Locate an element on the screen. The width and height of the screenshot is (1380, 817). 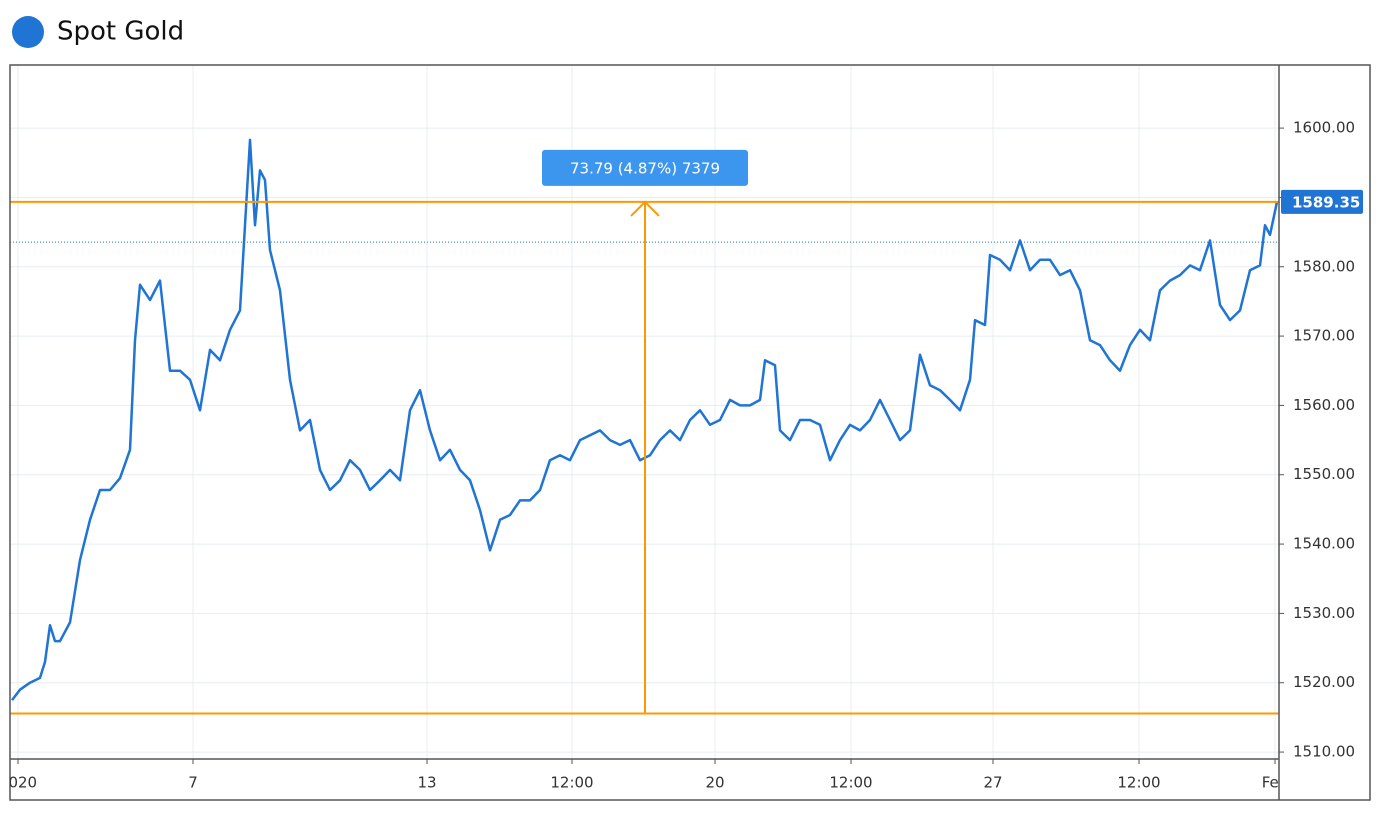
measure-arrowhead is located at coordinates (645, 208).